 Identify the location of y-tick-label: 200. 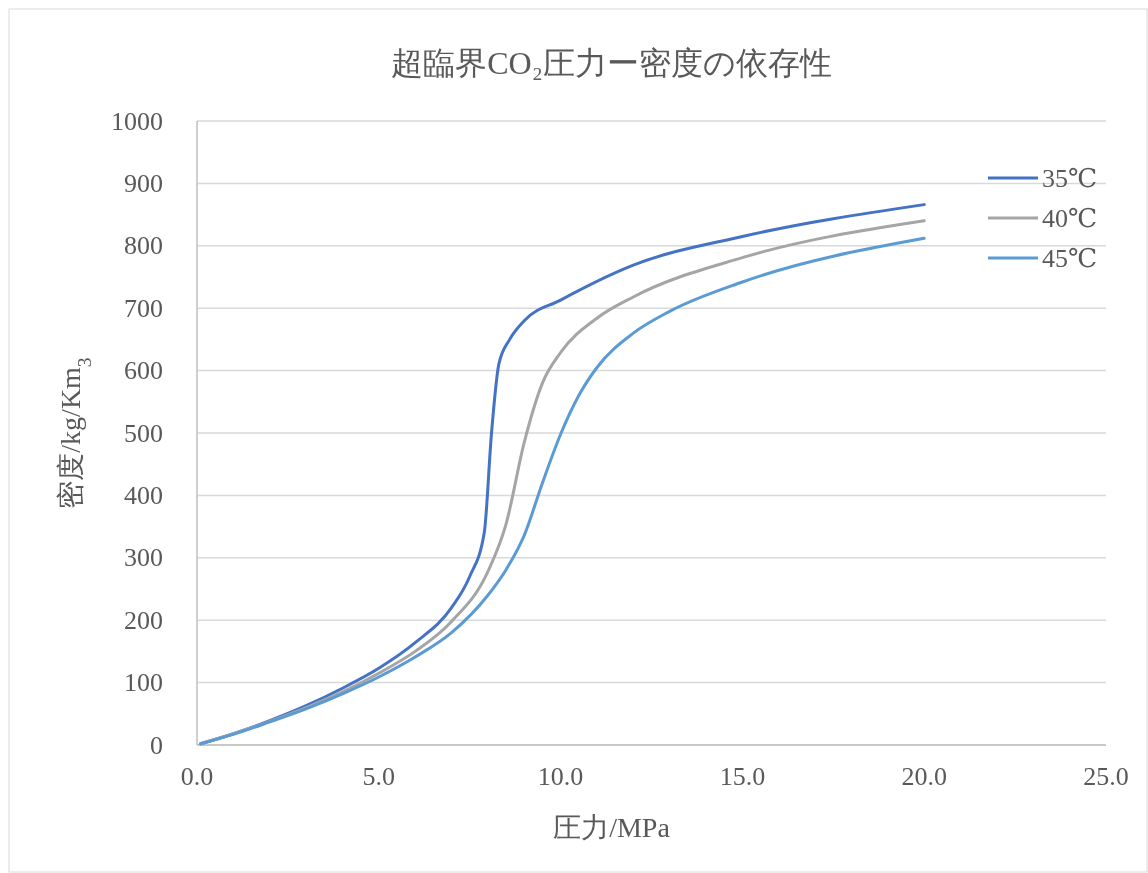
(143, 620).